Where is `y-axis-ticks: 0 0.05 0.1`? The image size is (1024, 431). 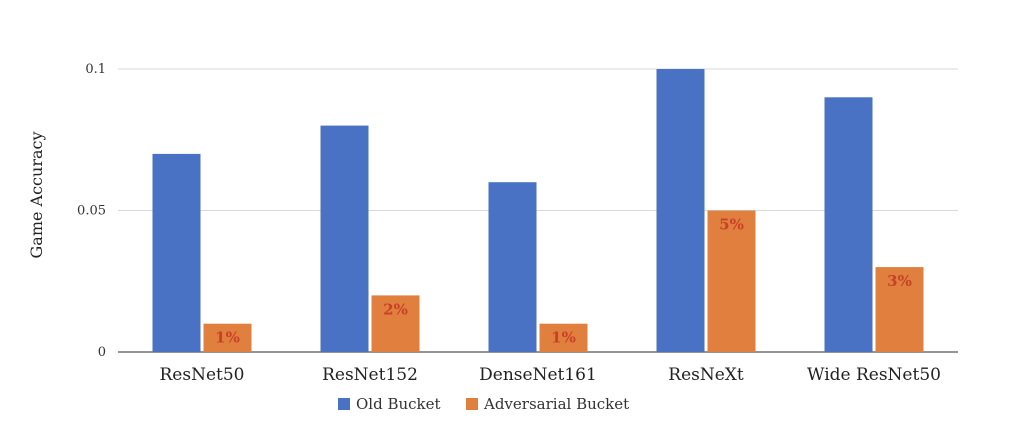 y-axis-ticks: 0 0.05 0.1 is located at coordinates (91, 211).